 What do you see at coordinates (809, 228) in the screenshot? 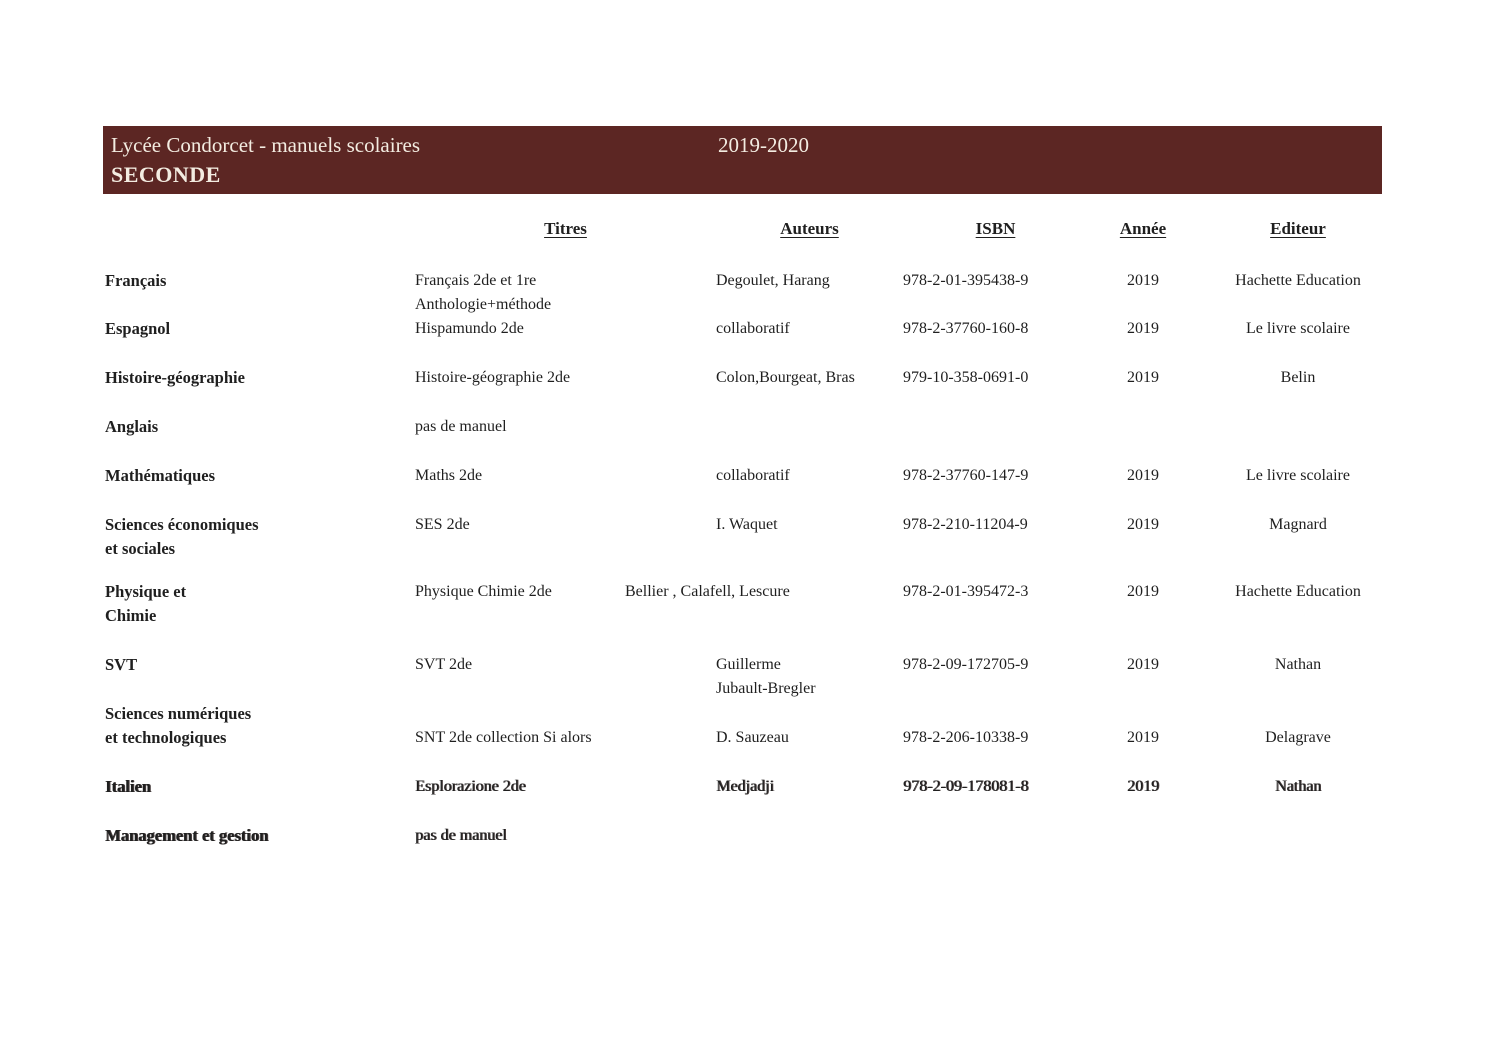
I see `column-header-auteurs: Auteurs` at bounding box center [809, 228].